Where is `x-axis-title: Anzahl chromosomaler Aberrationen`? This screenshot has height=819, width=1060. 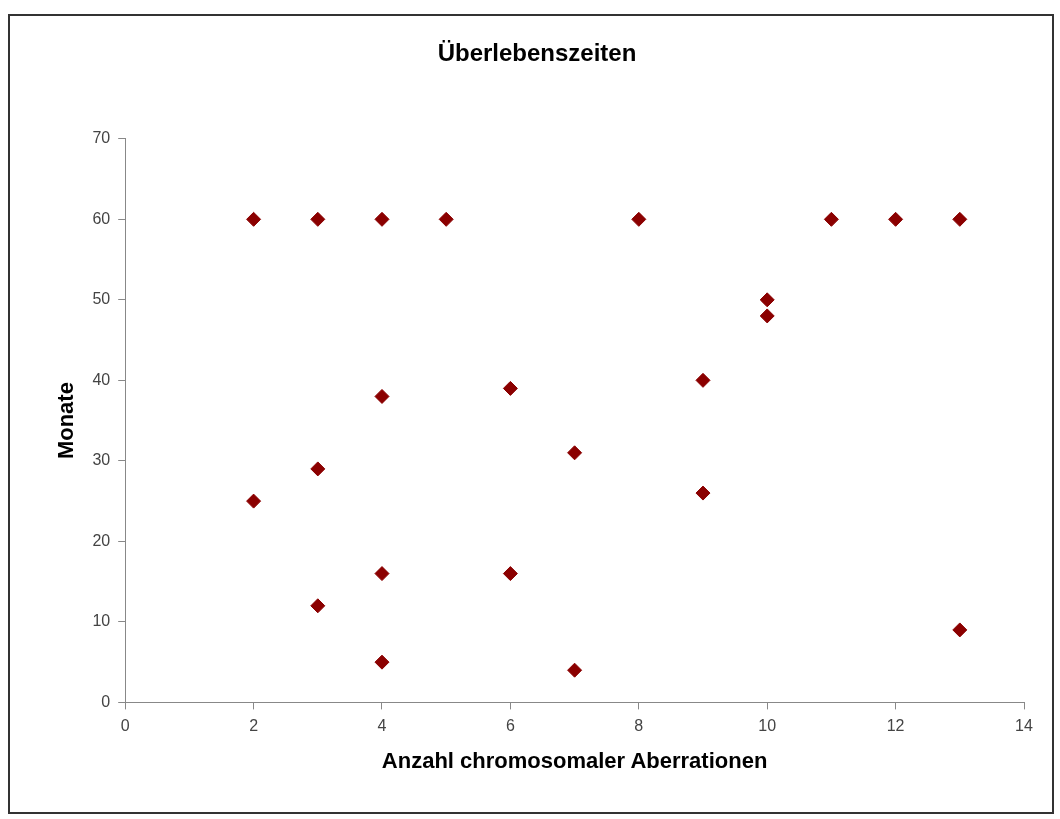 x-axis-title: Anzahl chromosomaler Aberrationen is located at coordinates (574, 760).